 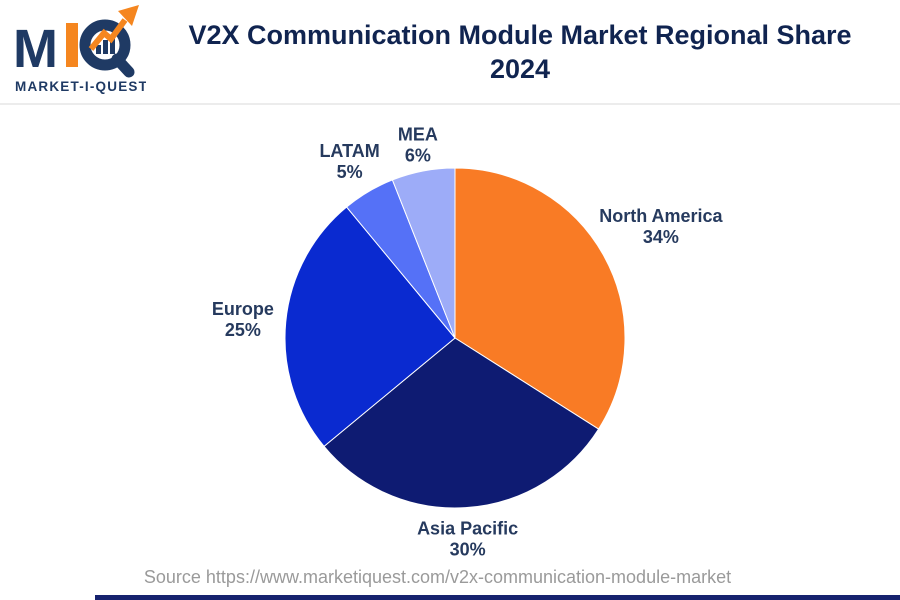 What do you see at coordinates (72, 45) in the screenshot?
I see `logo-letter-i` at bounding box center [72, 45].